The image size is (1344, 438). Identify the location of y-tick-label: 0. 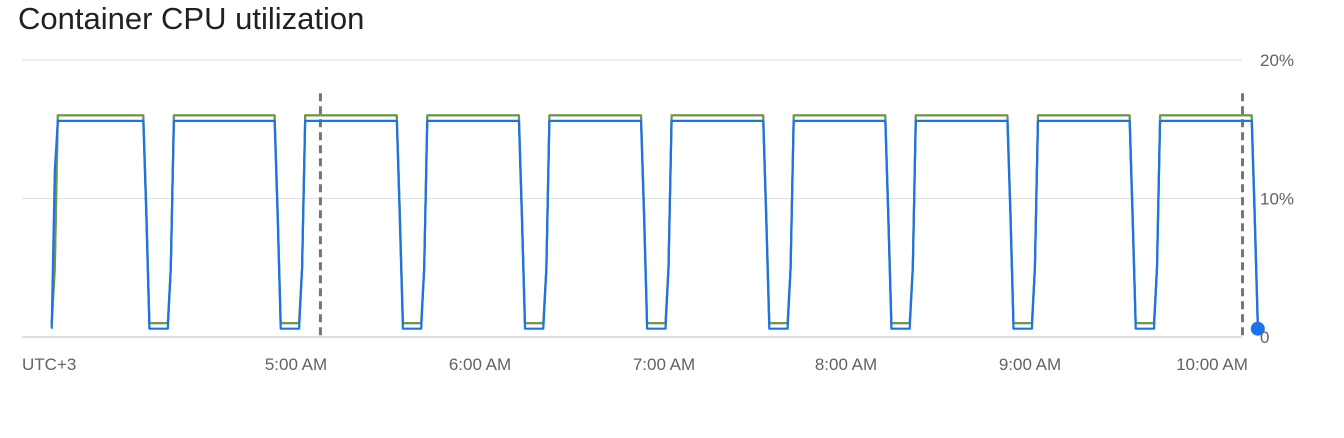
(1264, 337).